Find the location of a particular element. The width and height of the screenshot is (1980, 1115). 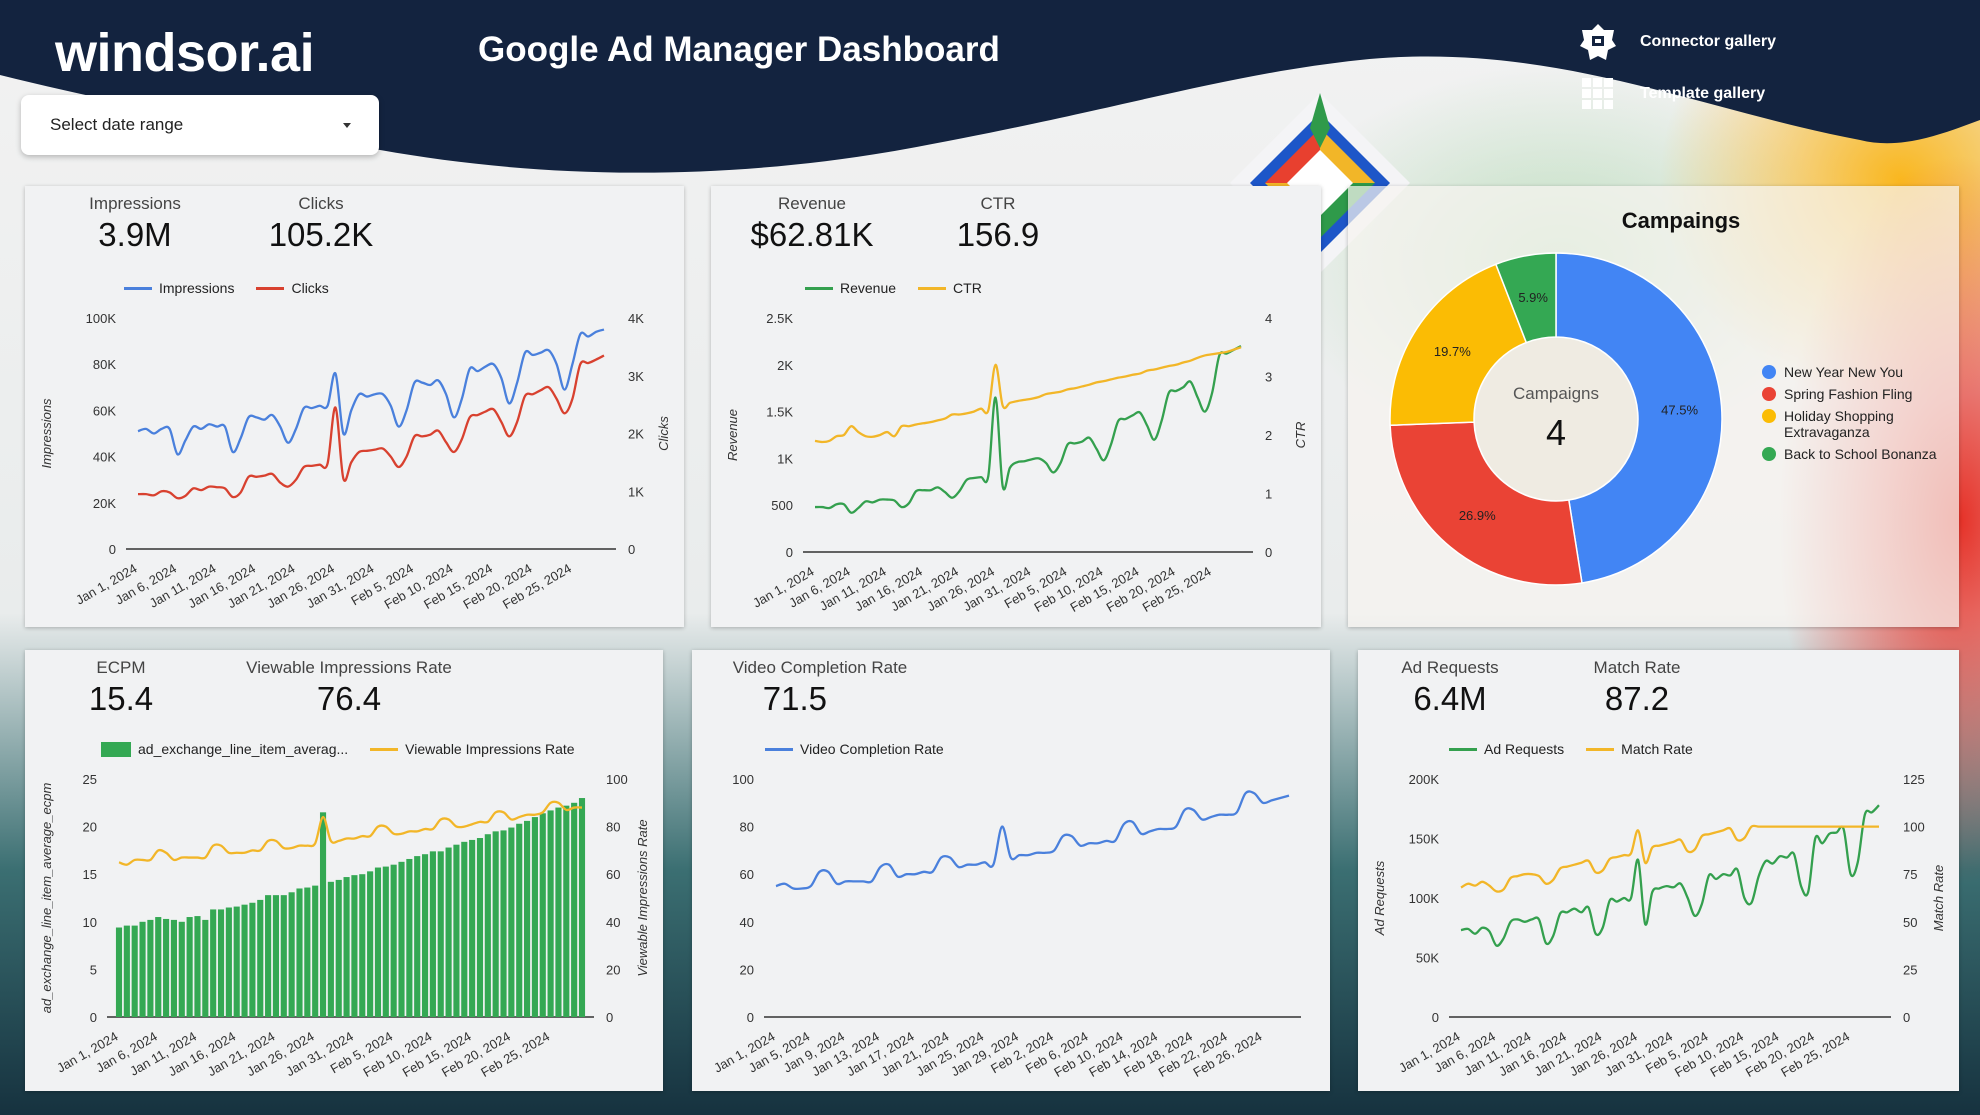

kpi-value: 15.4 is located at coordinates (121, 698).